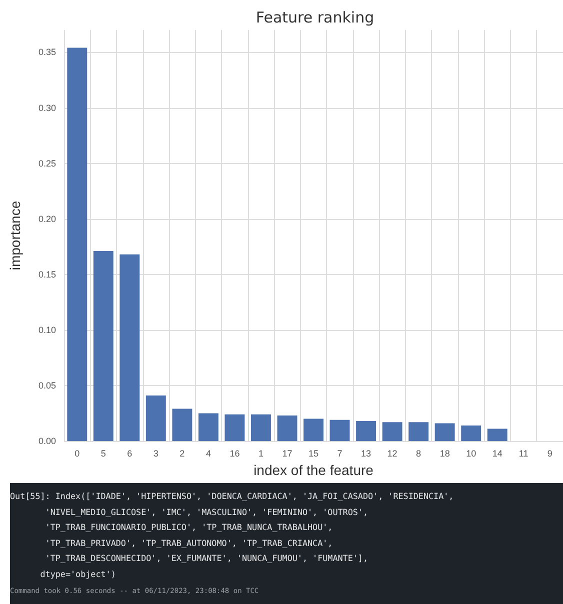 The width and height of the screenshot is (563, 604). Describe the element at coordinates (366, 453) in the screenshot. I see `x-tick-label: 13` at that location.